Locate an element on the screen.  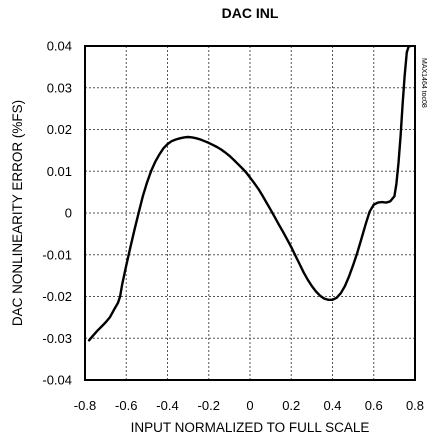
chart-title: DAC INL is located at coordinates (250, 13).